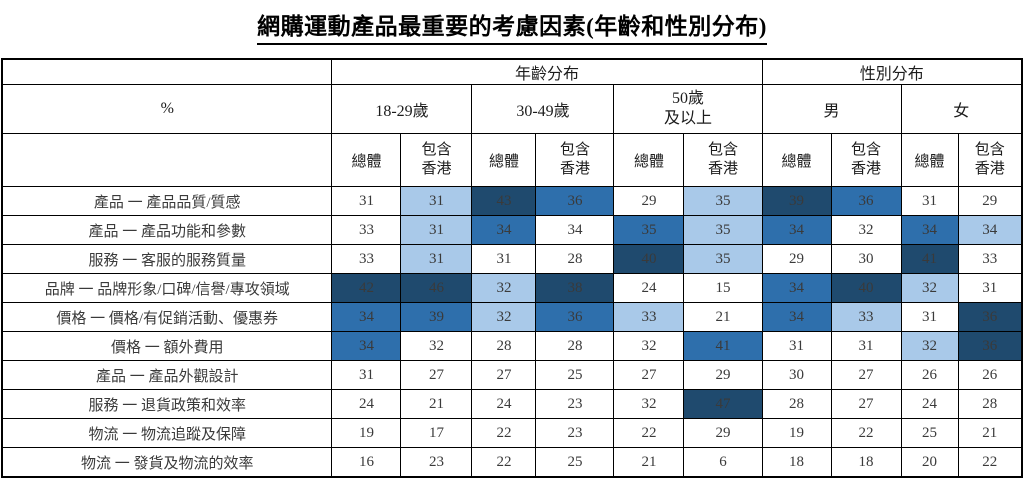  What do you see at coordinates (167, 288) in the screenshot?
I see `row-label: 品牌 一 品牌形象/口碑/信譽/專攻領域` at bounding box center [167, 288].